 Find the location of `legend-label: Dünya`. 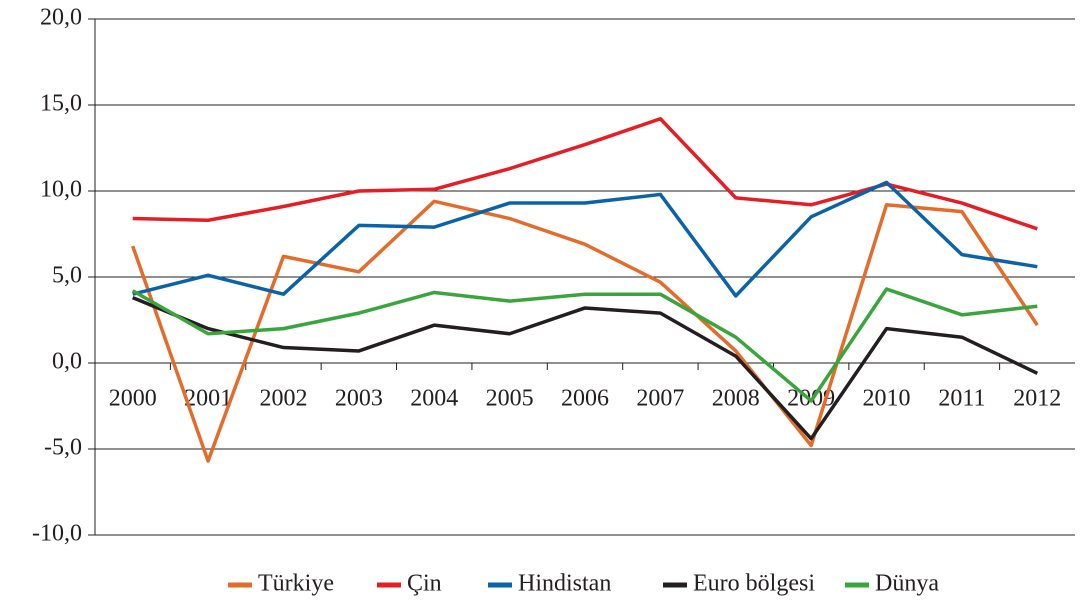

legend-label: Dünya is located at coordinates (907, 584).